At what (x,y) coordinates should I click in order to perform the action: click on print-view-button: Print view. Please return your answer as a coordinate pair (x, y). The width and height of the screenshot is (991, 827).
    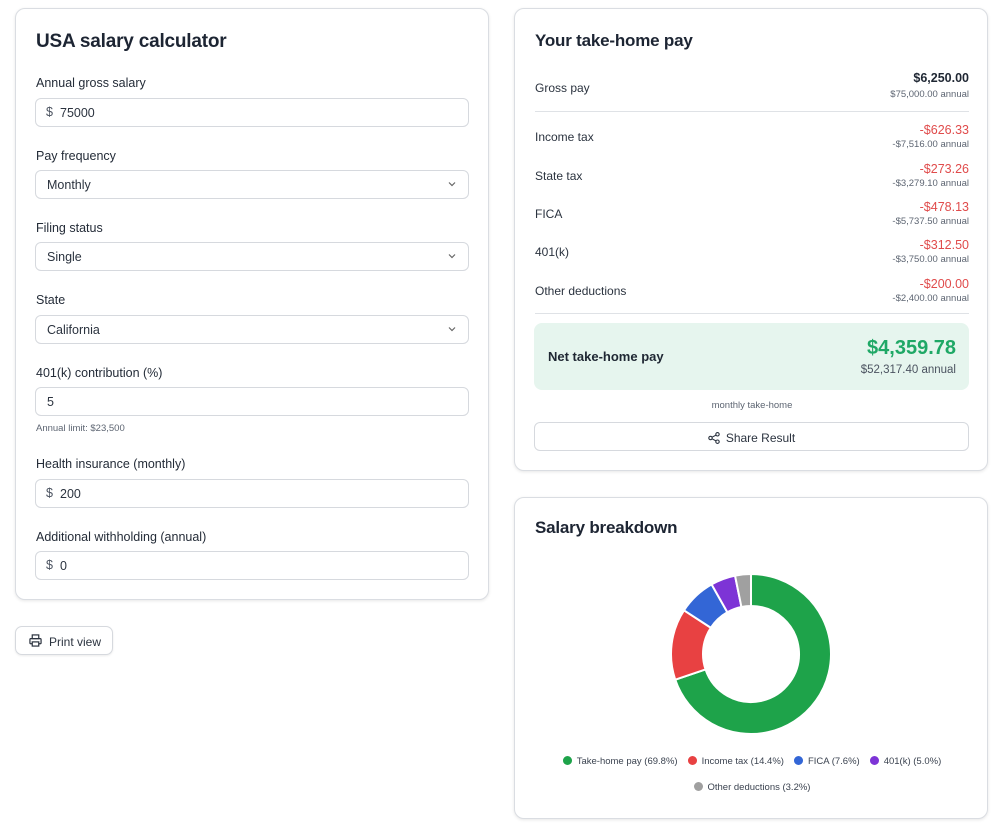
    Looking at the image, I should click on (64, 640).